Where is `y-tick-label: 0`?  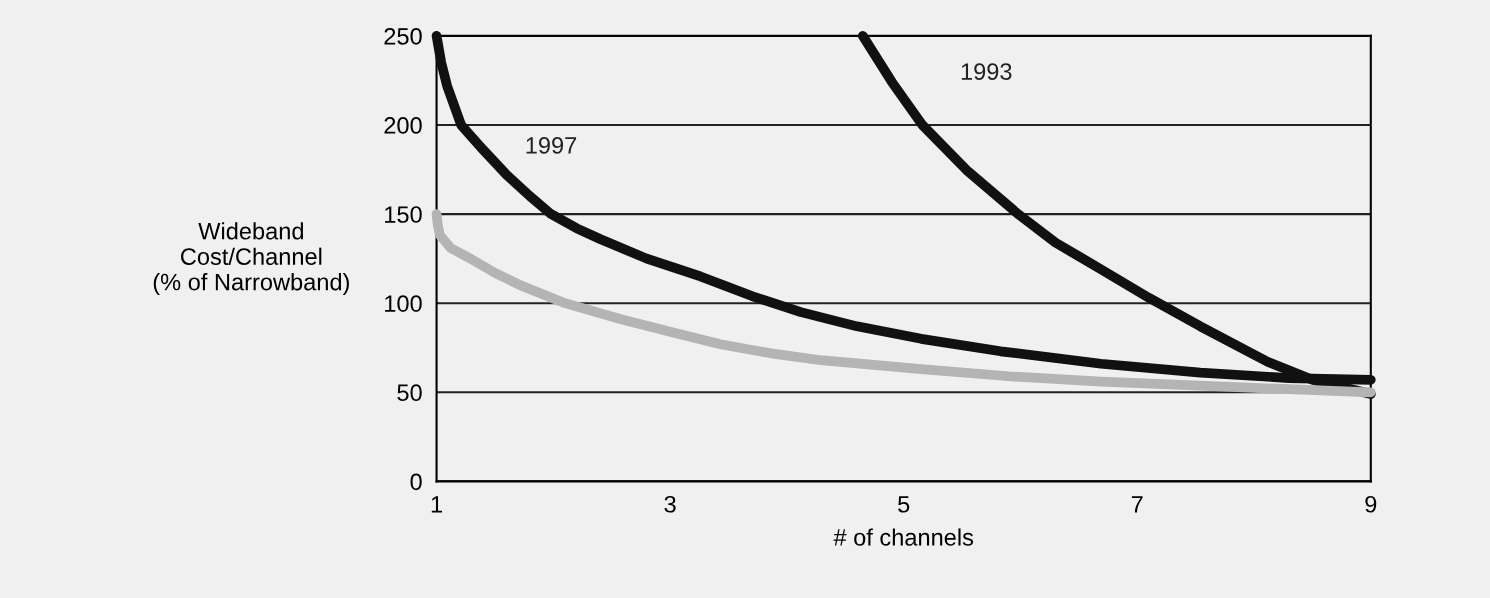 y-tick-label: 0 is located at coordinates (416, 482).